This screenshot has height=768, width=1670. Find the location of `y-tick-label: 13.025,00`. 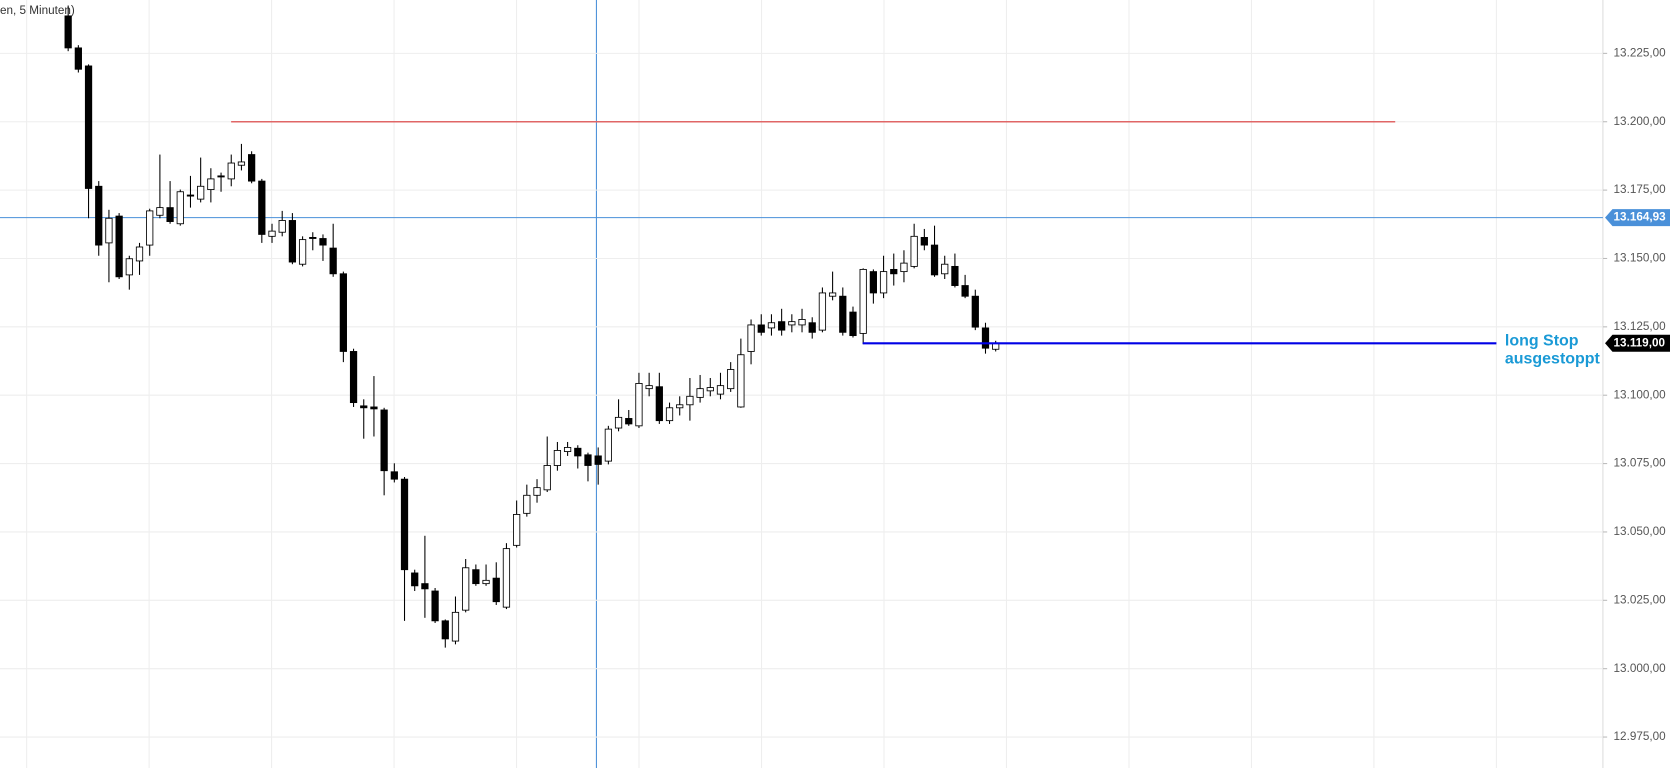

y-tick-label: 13.025,00 is located at coordinates (1640, 599).